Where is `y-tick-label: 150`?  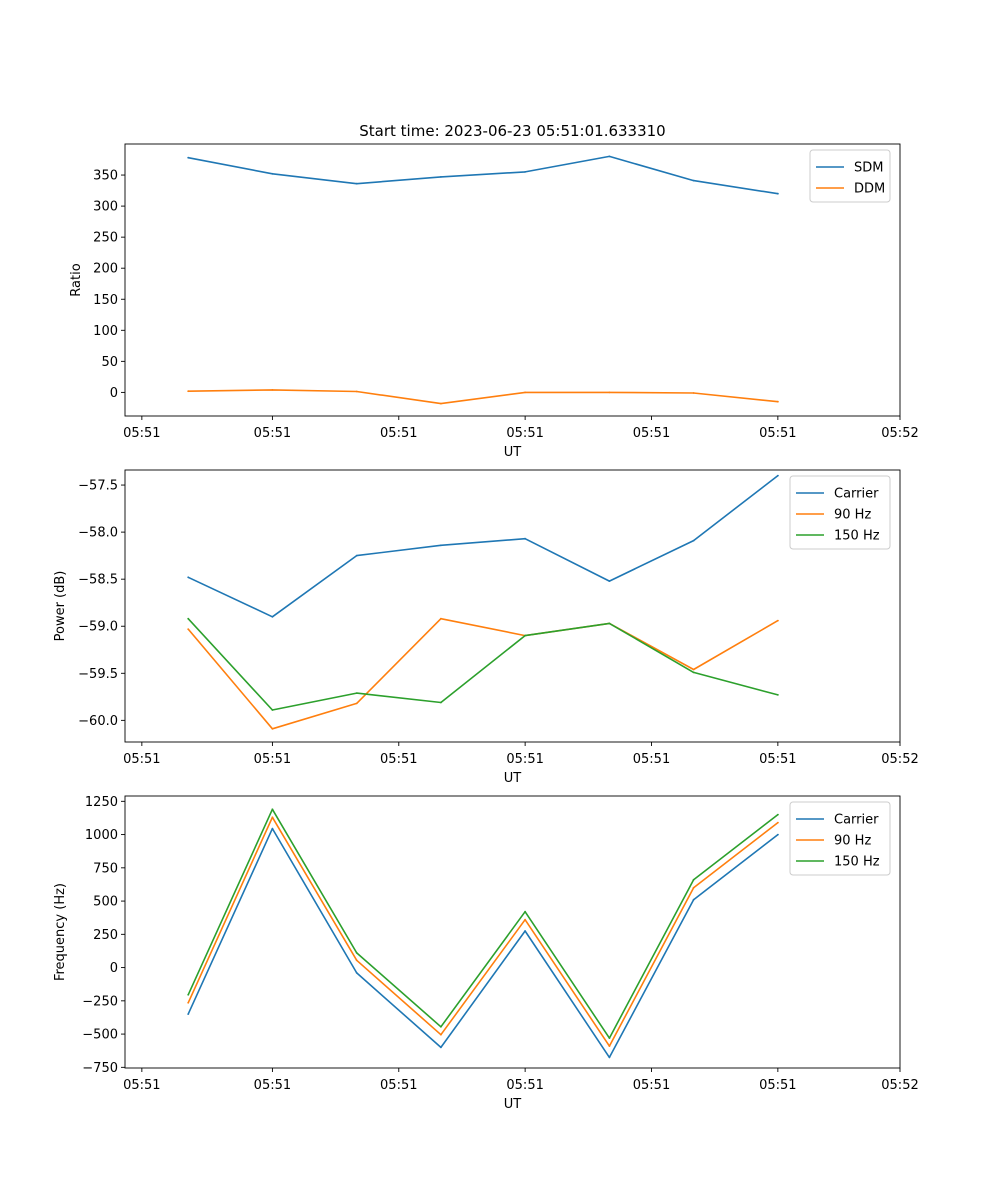 y-tick-label: 150 is located at coordinates (105, 300).